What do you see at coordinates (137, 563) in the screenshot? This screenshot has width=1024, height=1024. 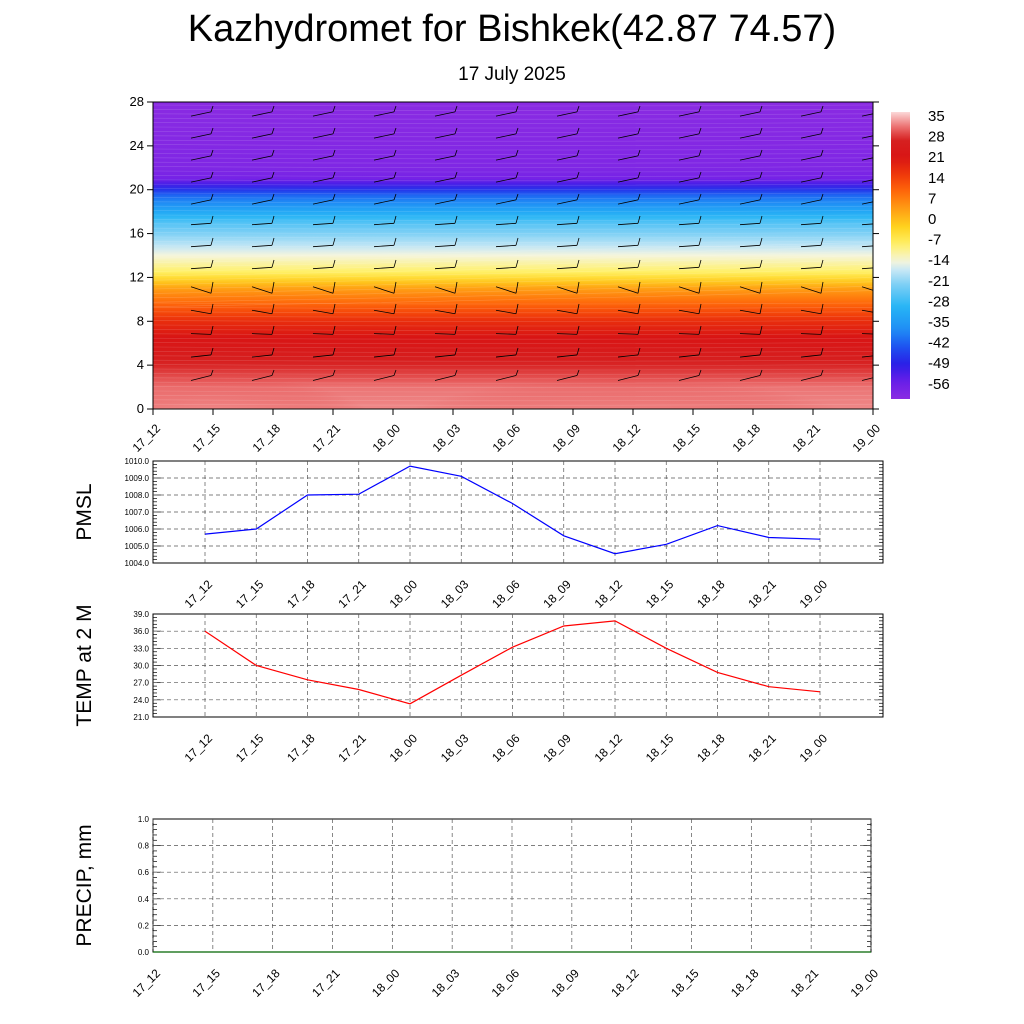 I see `y-tick-label: 1004.0` at bounding box center [137, 563].